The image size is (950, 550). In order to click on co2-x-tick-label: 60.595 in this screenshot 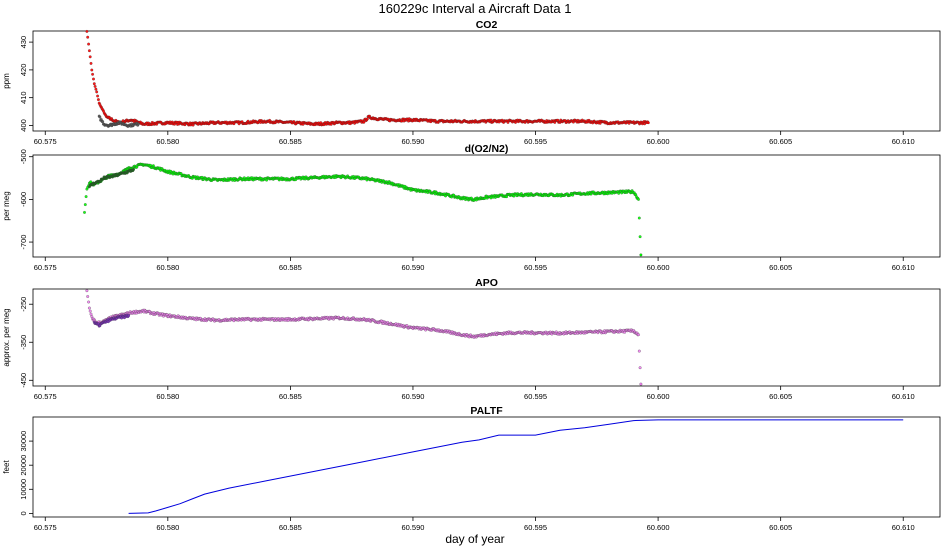, I will do `click(535, 141)`.